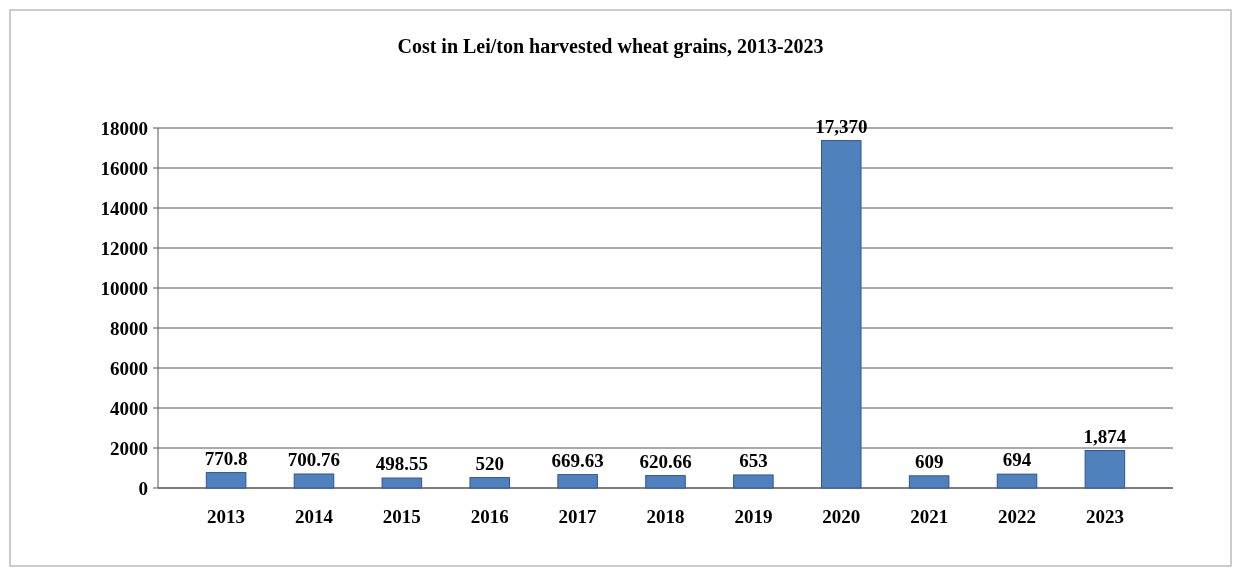 Image resolution: width=1245 pixels, height=580 pixels. I want to click on x-tick-label: 2019, so click(753, 516).